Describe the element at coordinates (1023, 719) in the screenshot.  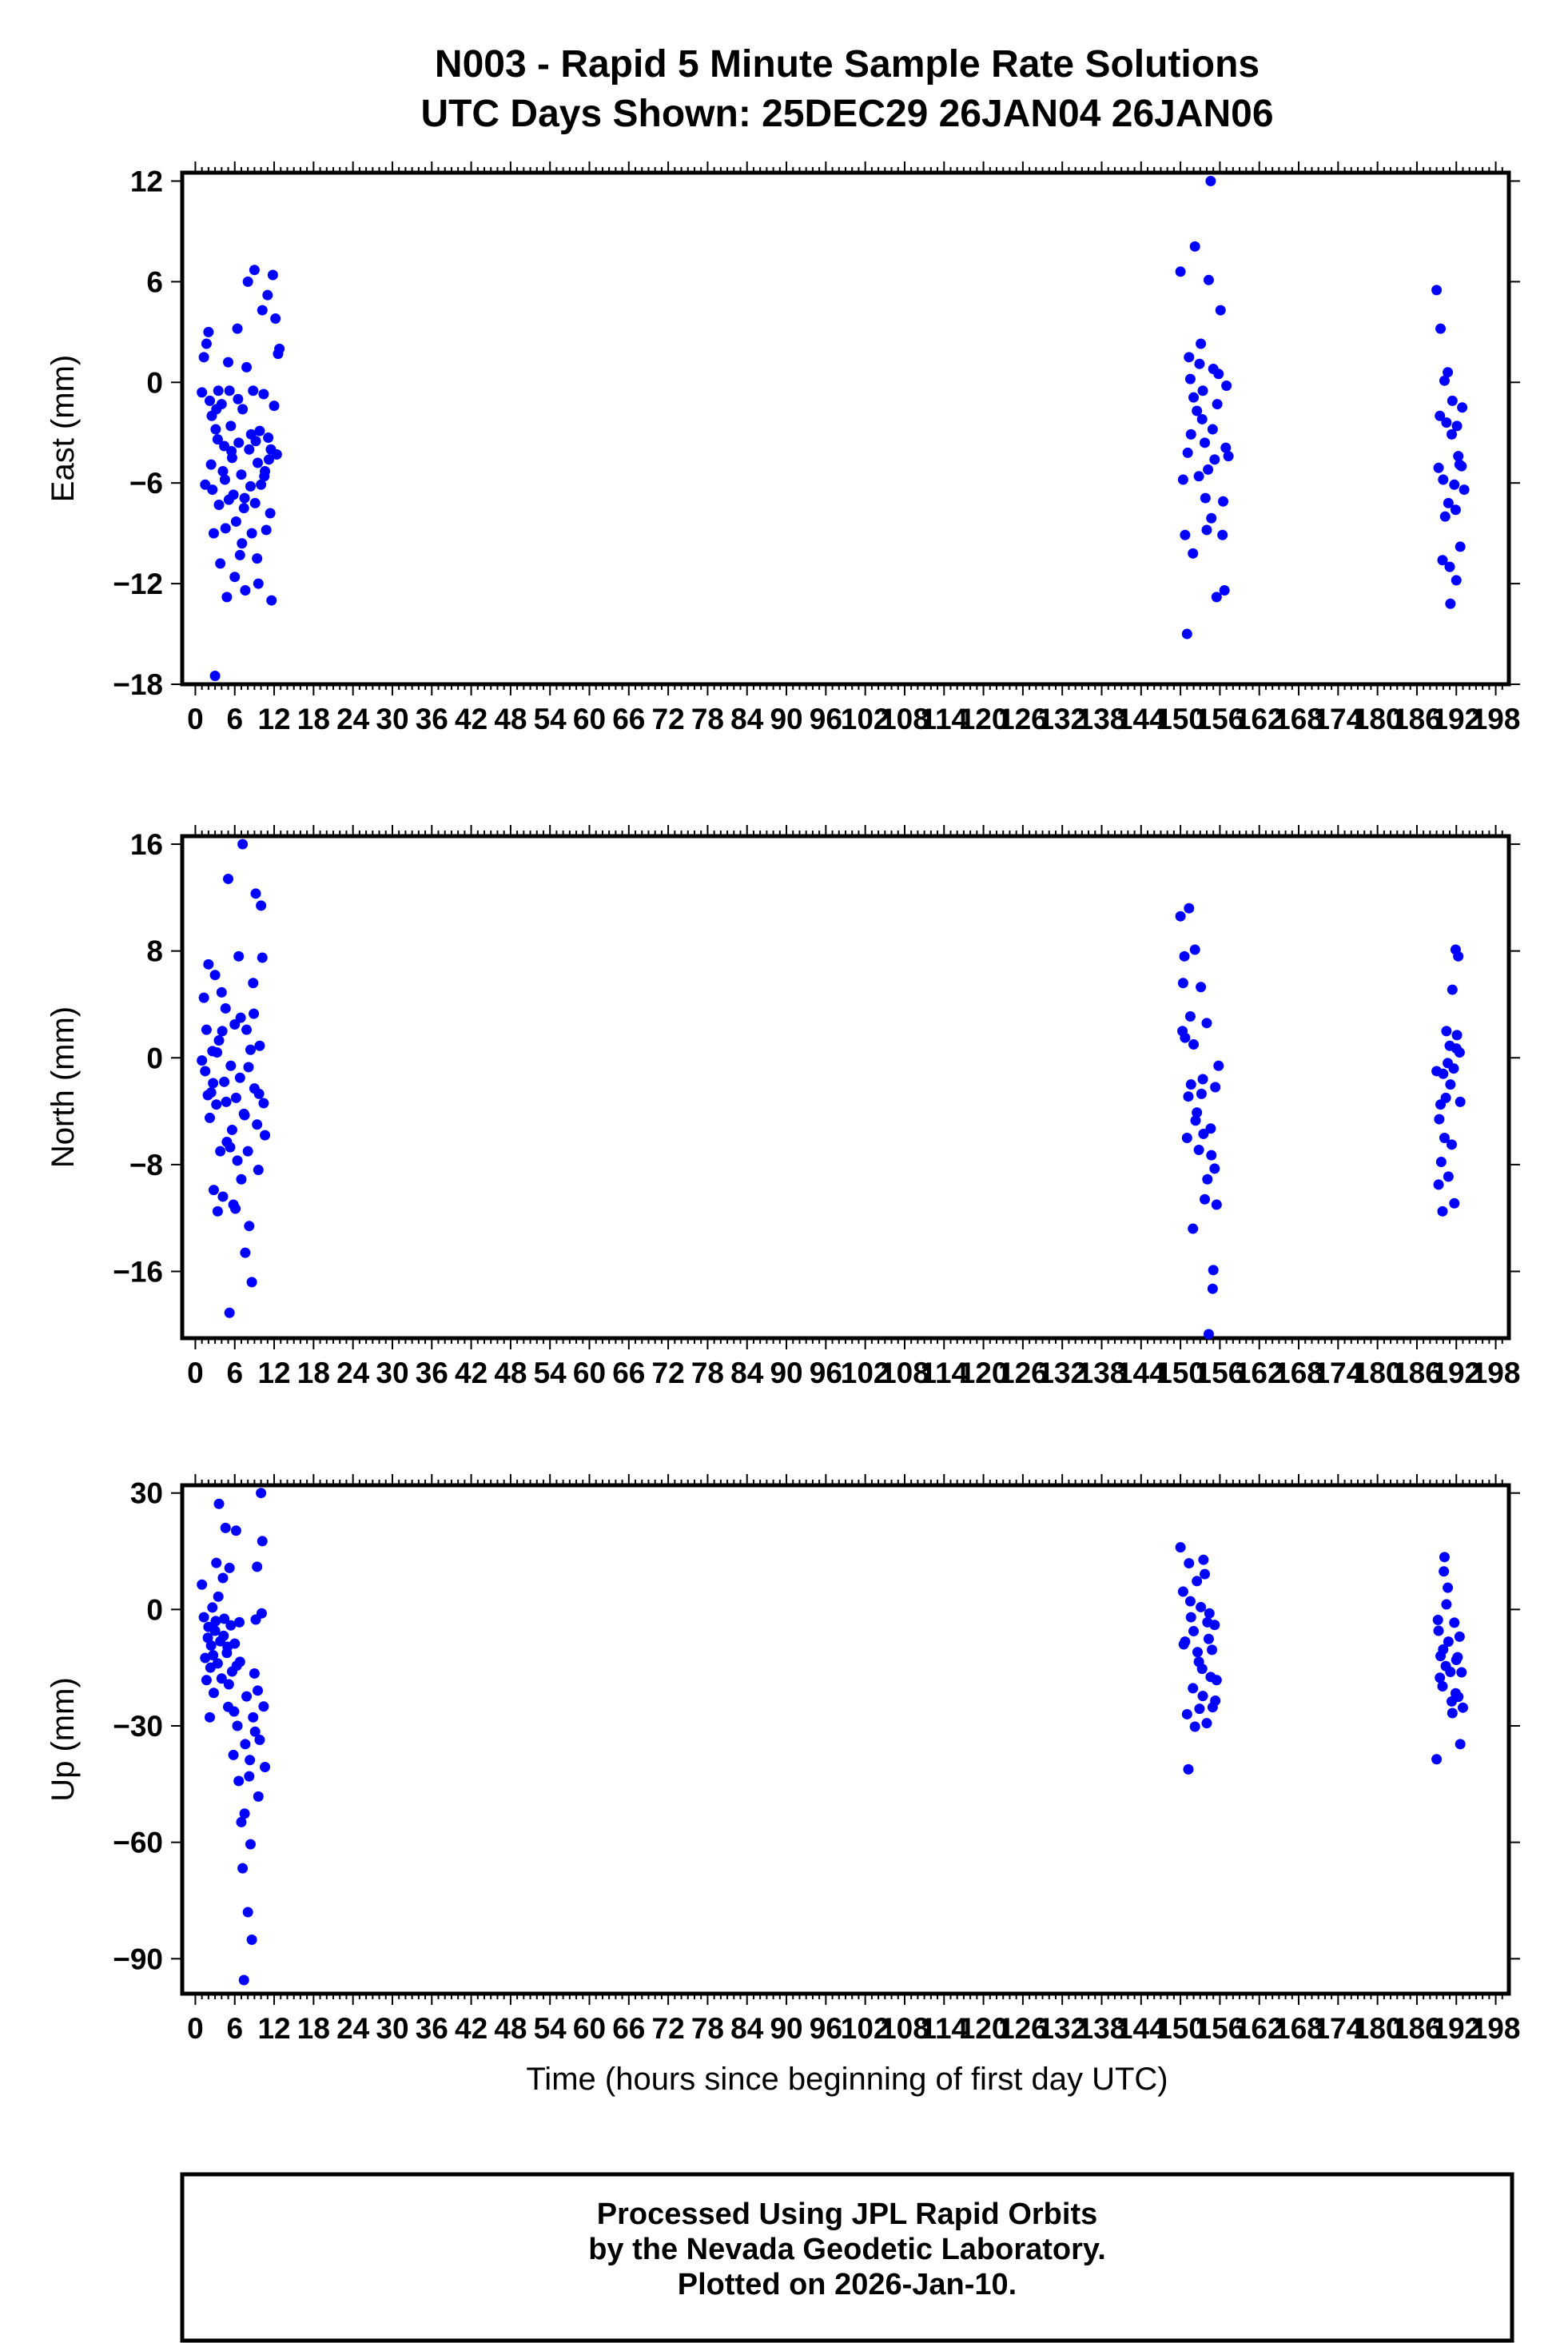
I see `east-x-tick-label: 126` at that location.